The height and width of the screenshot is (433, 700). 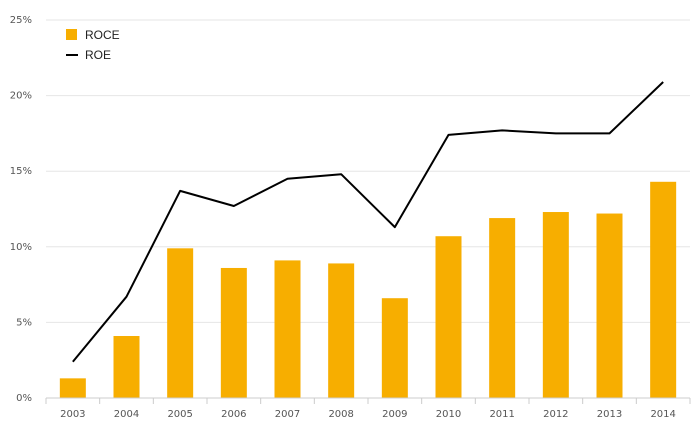 What do you see at coordinates (233, 414) in the screenshot?
I see `x-tick-label: 2006` at bounding box center [233, 414].